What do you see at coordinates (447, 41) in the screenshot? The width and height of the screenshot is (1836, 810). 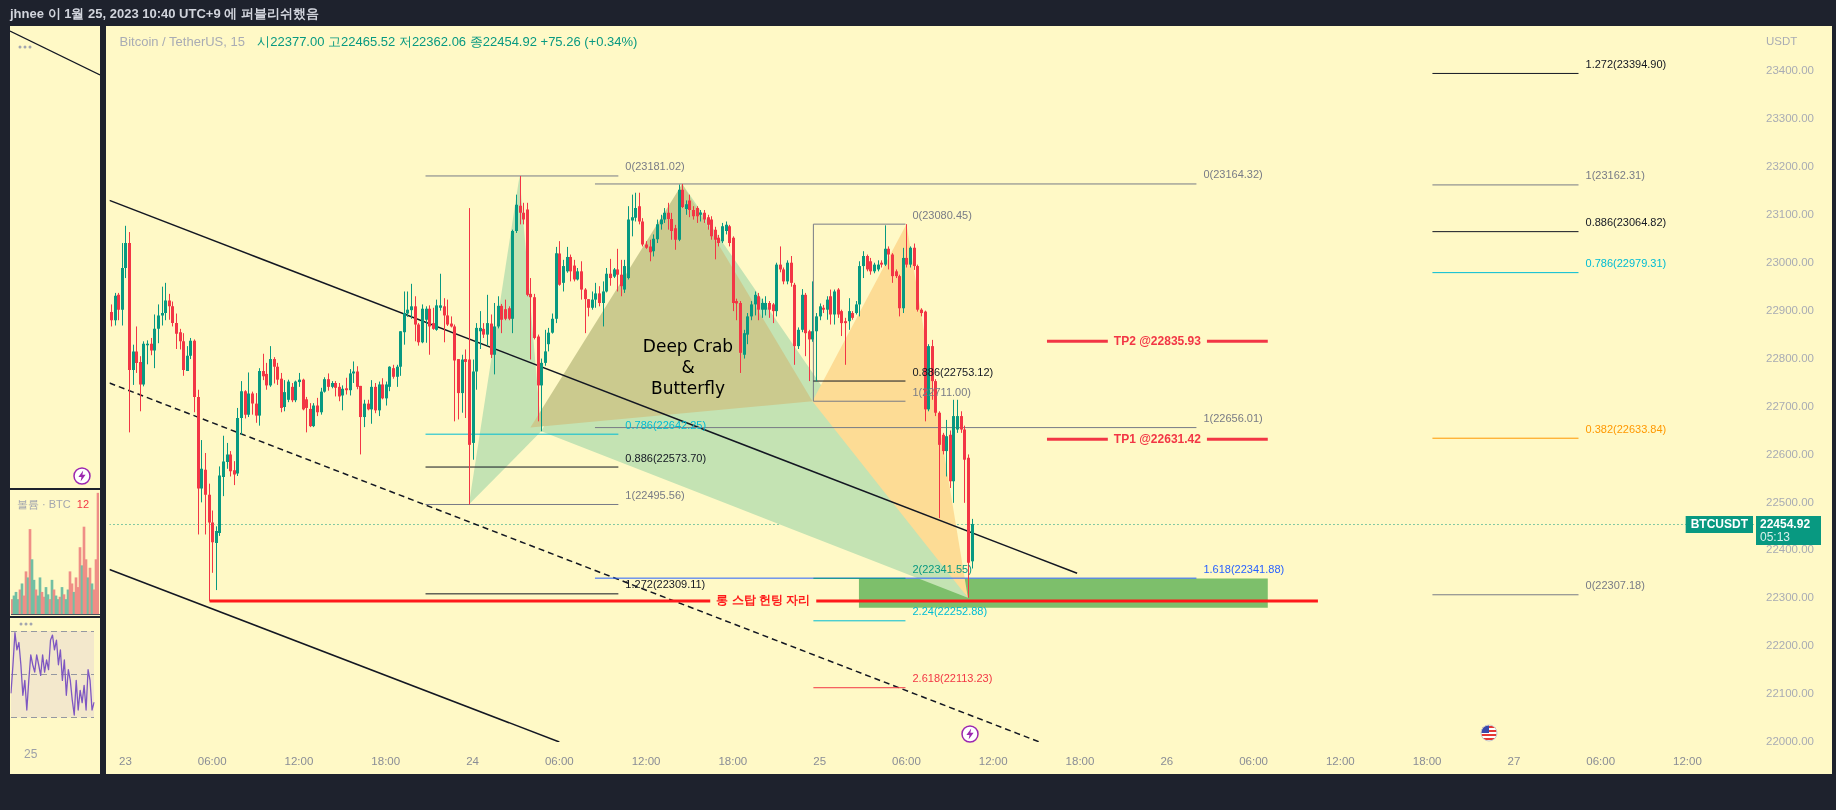 I see `chart-subtitle: 시22377.00 고22465.52 저22362.06 종22454.92 +75.26 (+0.34%)` at bounding box center [447, 41].